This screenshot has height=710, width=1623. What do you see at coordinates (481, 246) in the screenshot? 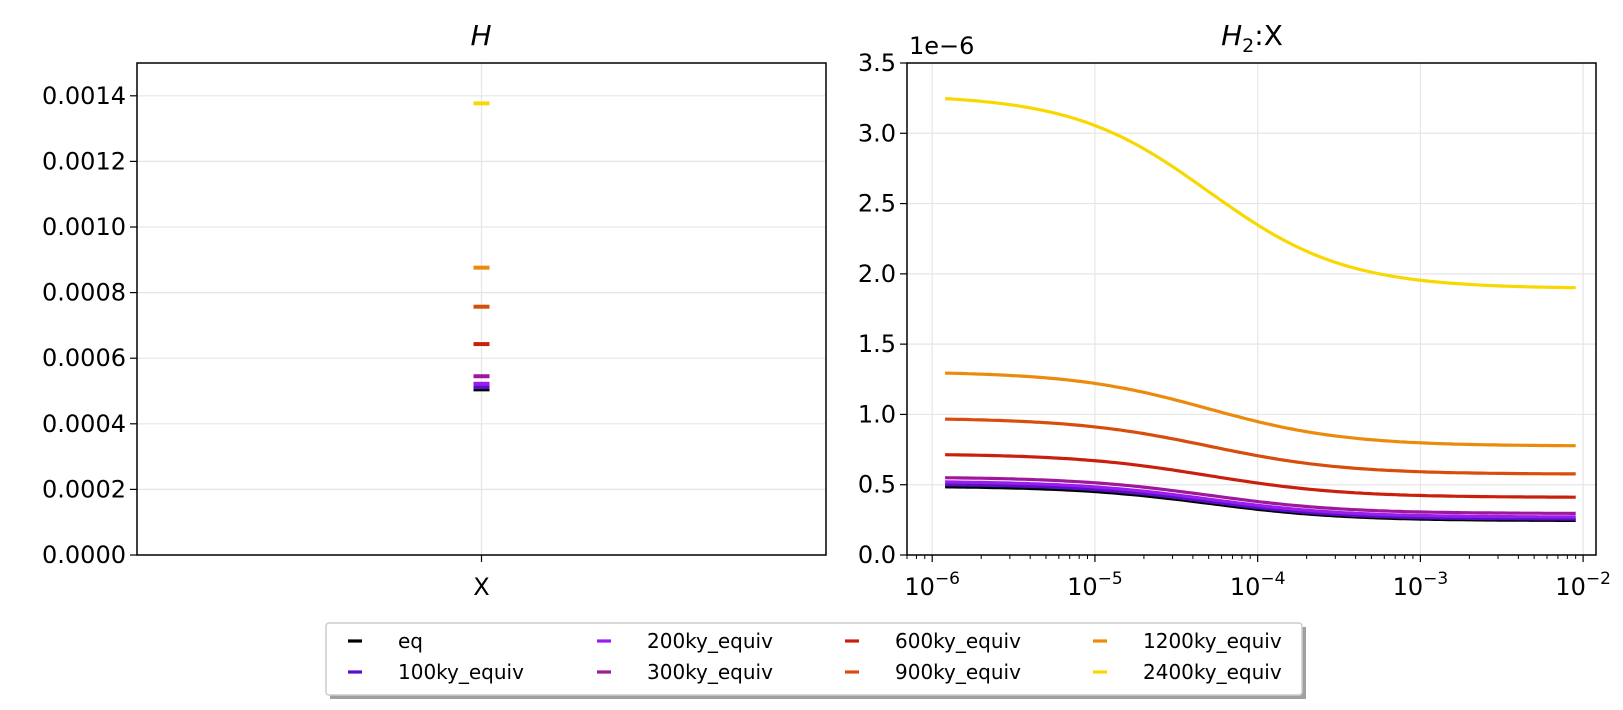
I see `left-markers` at bounding box center [481, 246].